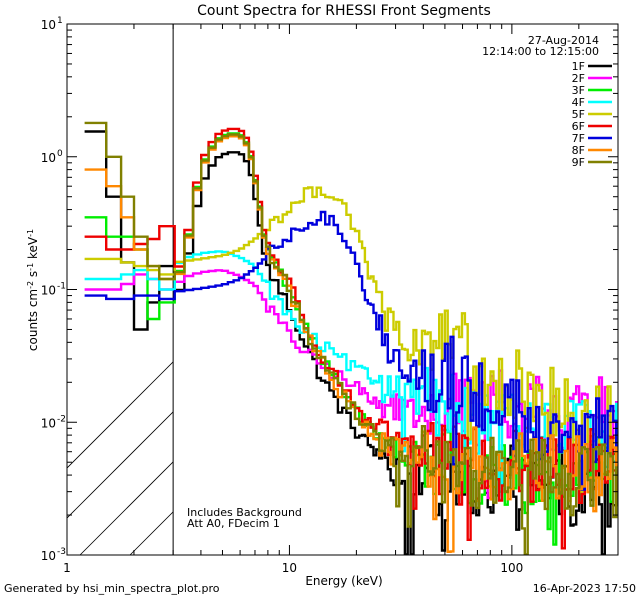  I want to click on x-tick-label: 10, so click(289, 568).